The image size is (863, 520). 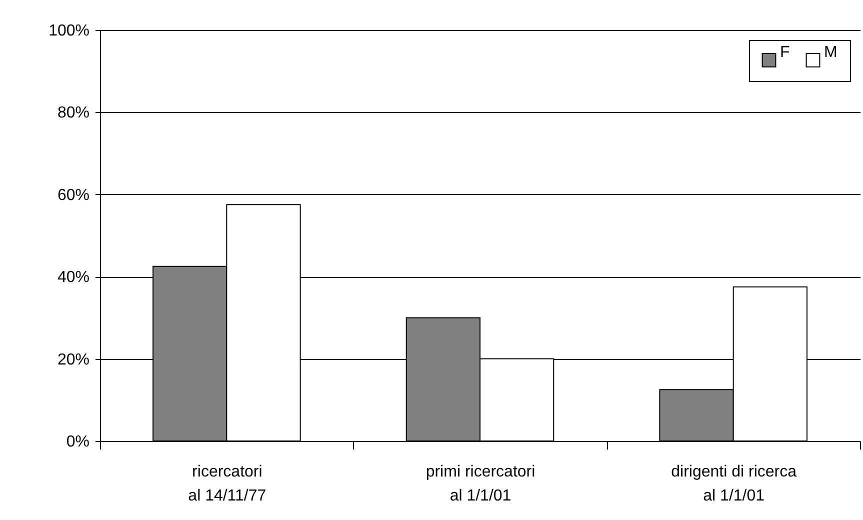 I want to click on y-tick-label: 0%, so click(x=78, y=442).